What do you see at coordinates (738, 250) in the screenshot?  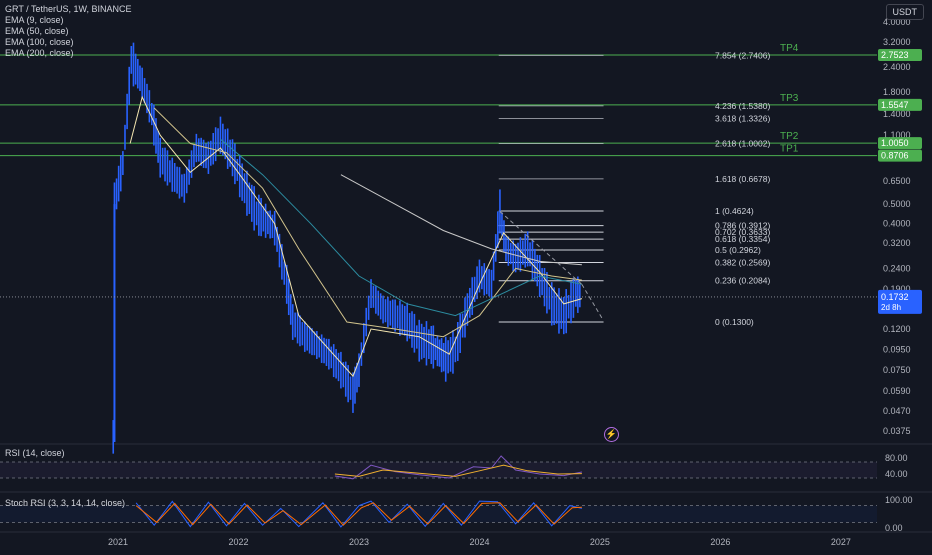 I see `fib-label: 0.5 (0.2962)` at bounding box center [738, 250].